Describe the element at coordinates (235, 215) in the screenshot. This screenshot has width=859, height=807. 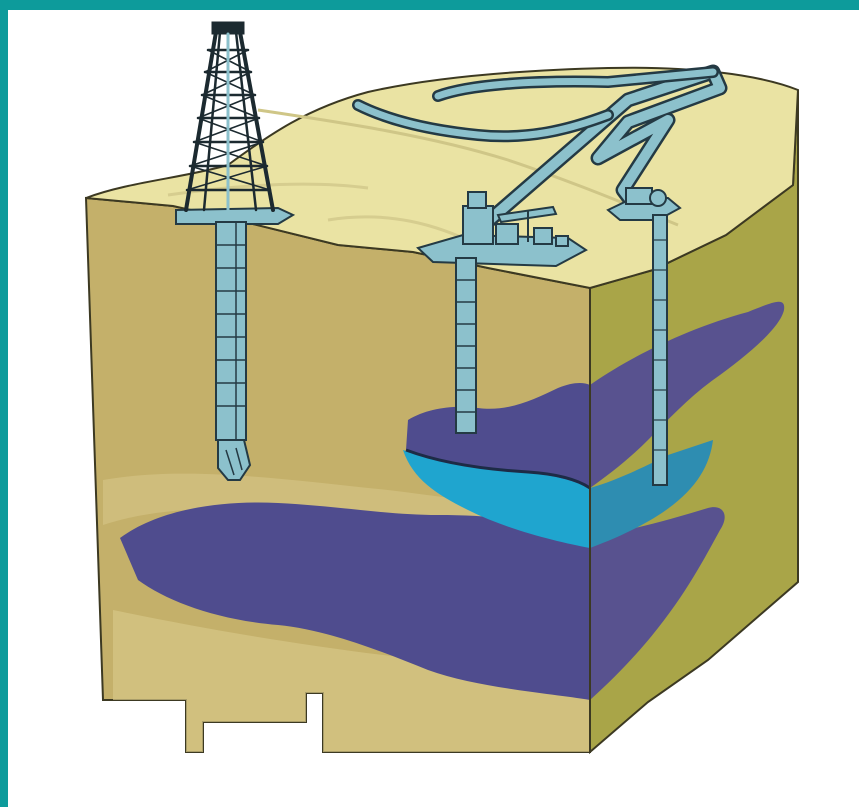
I see `rig-platform` at that location.